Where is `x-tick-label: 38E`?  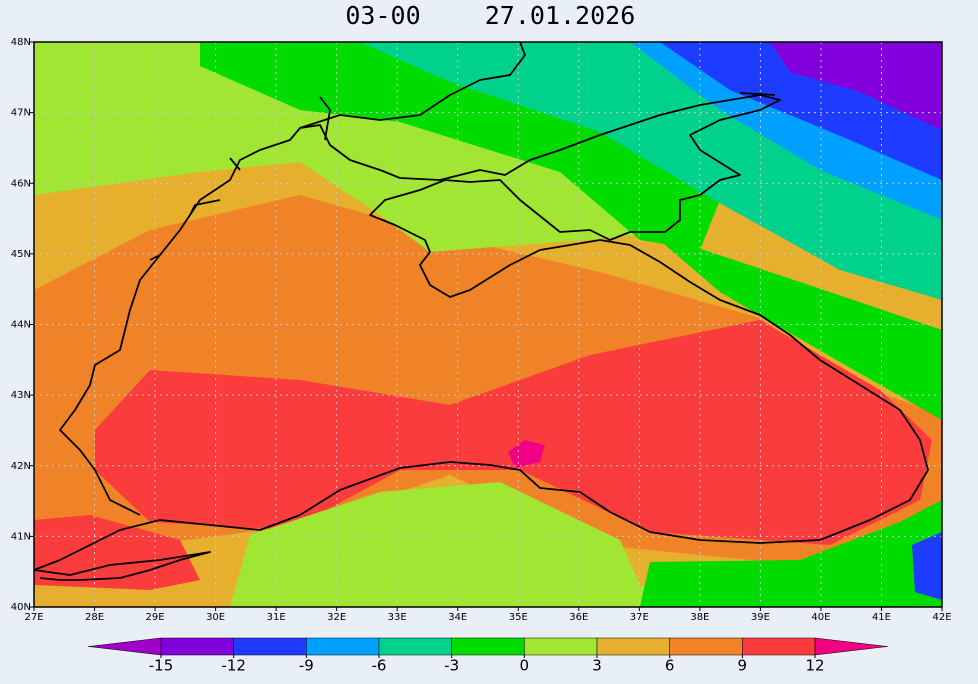 x-tick-label: 38E is located at coordinates (699, 617).